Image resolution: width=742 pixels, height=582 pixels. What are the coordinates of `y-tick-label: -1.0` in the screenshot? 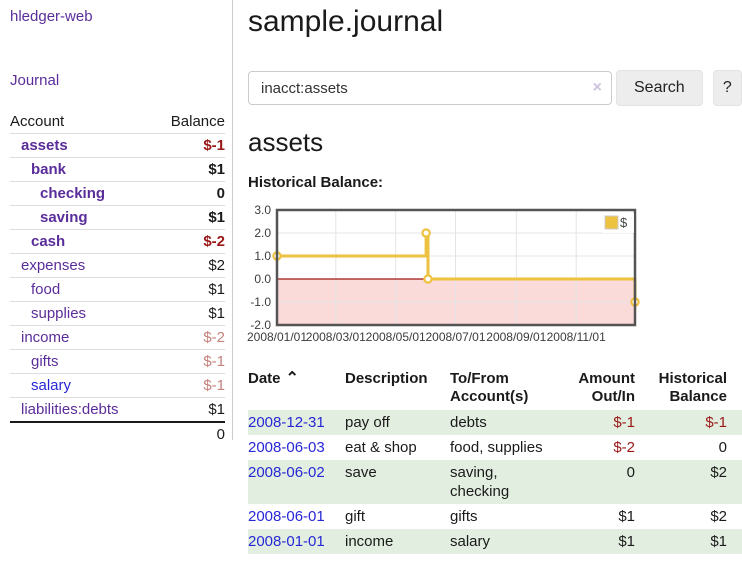 It's located at (260, 302).